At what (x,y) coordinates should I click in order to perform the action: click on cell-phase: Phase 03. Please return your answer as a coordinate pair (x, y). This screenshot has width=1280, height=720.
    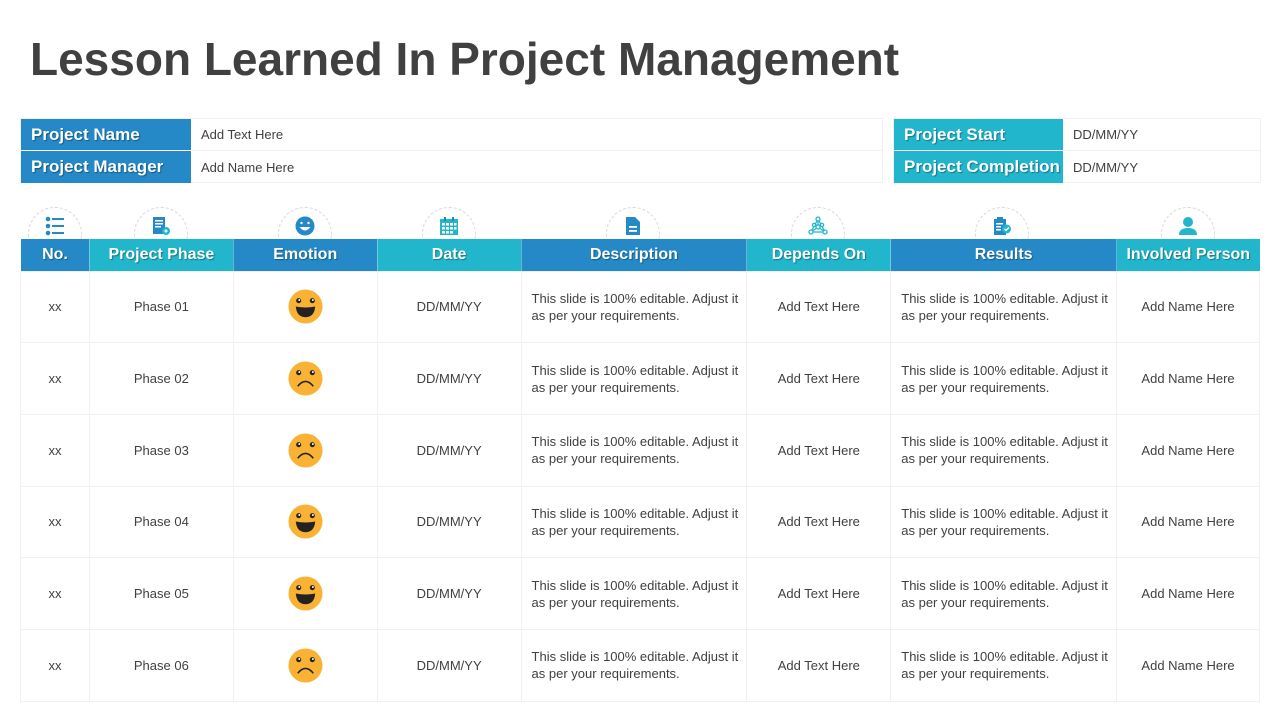
    Looking at the image, I should click on (161, 450).